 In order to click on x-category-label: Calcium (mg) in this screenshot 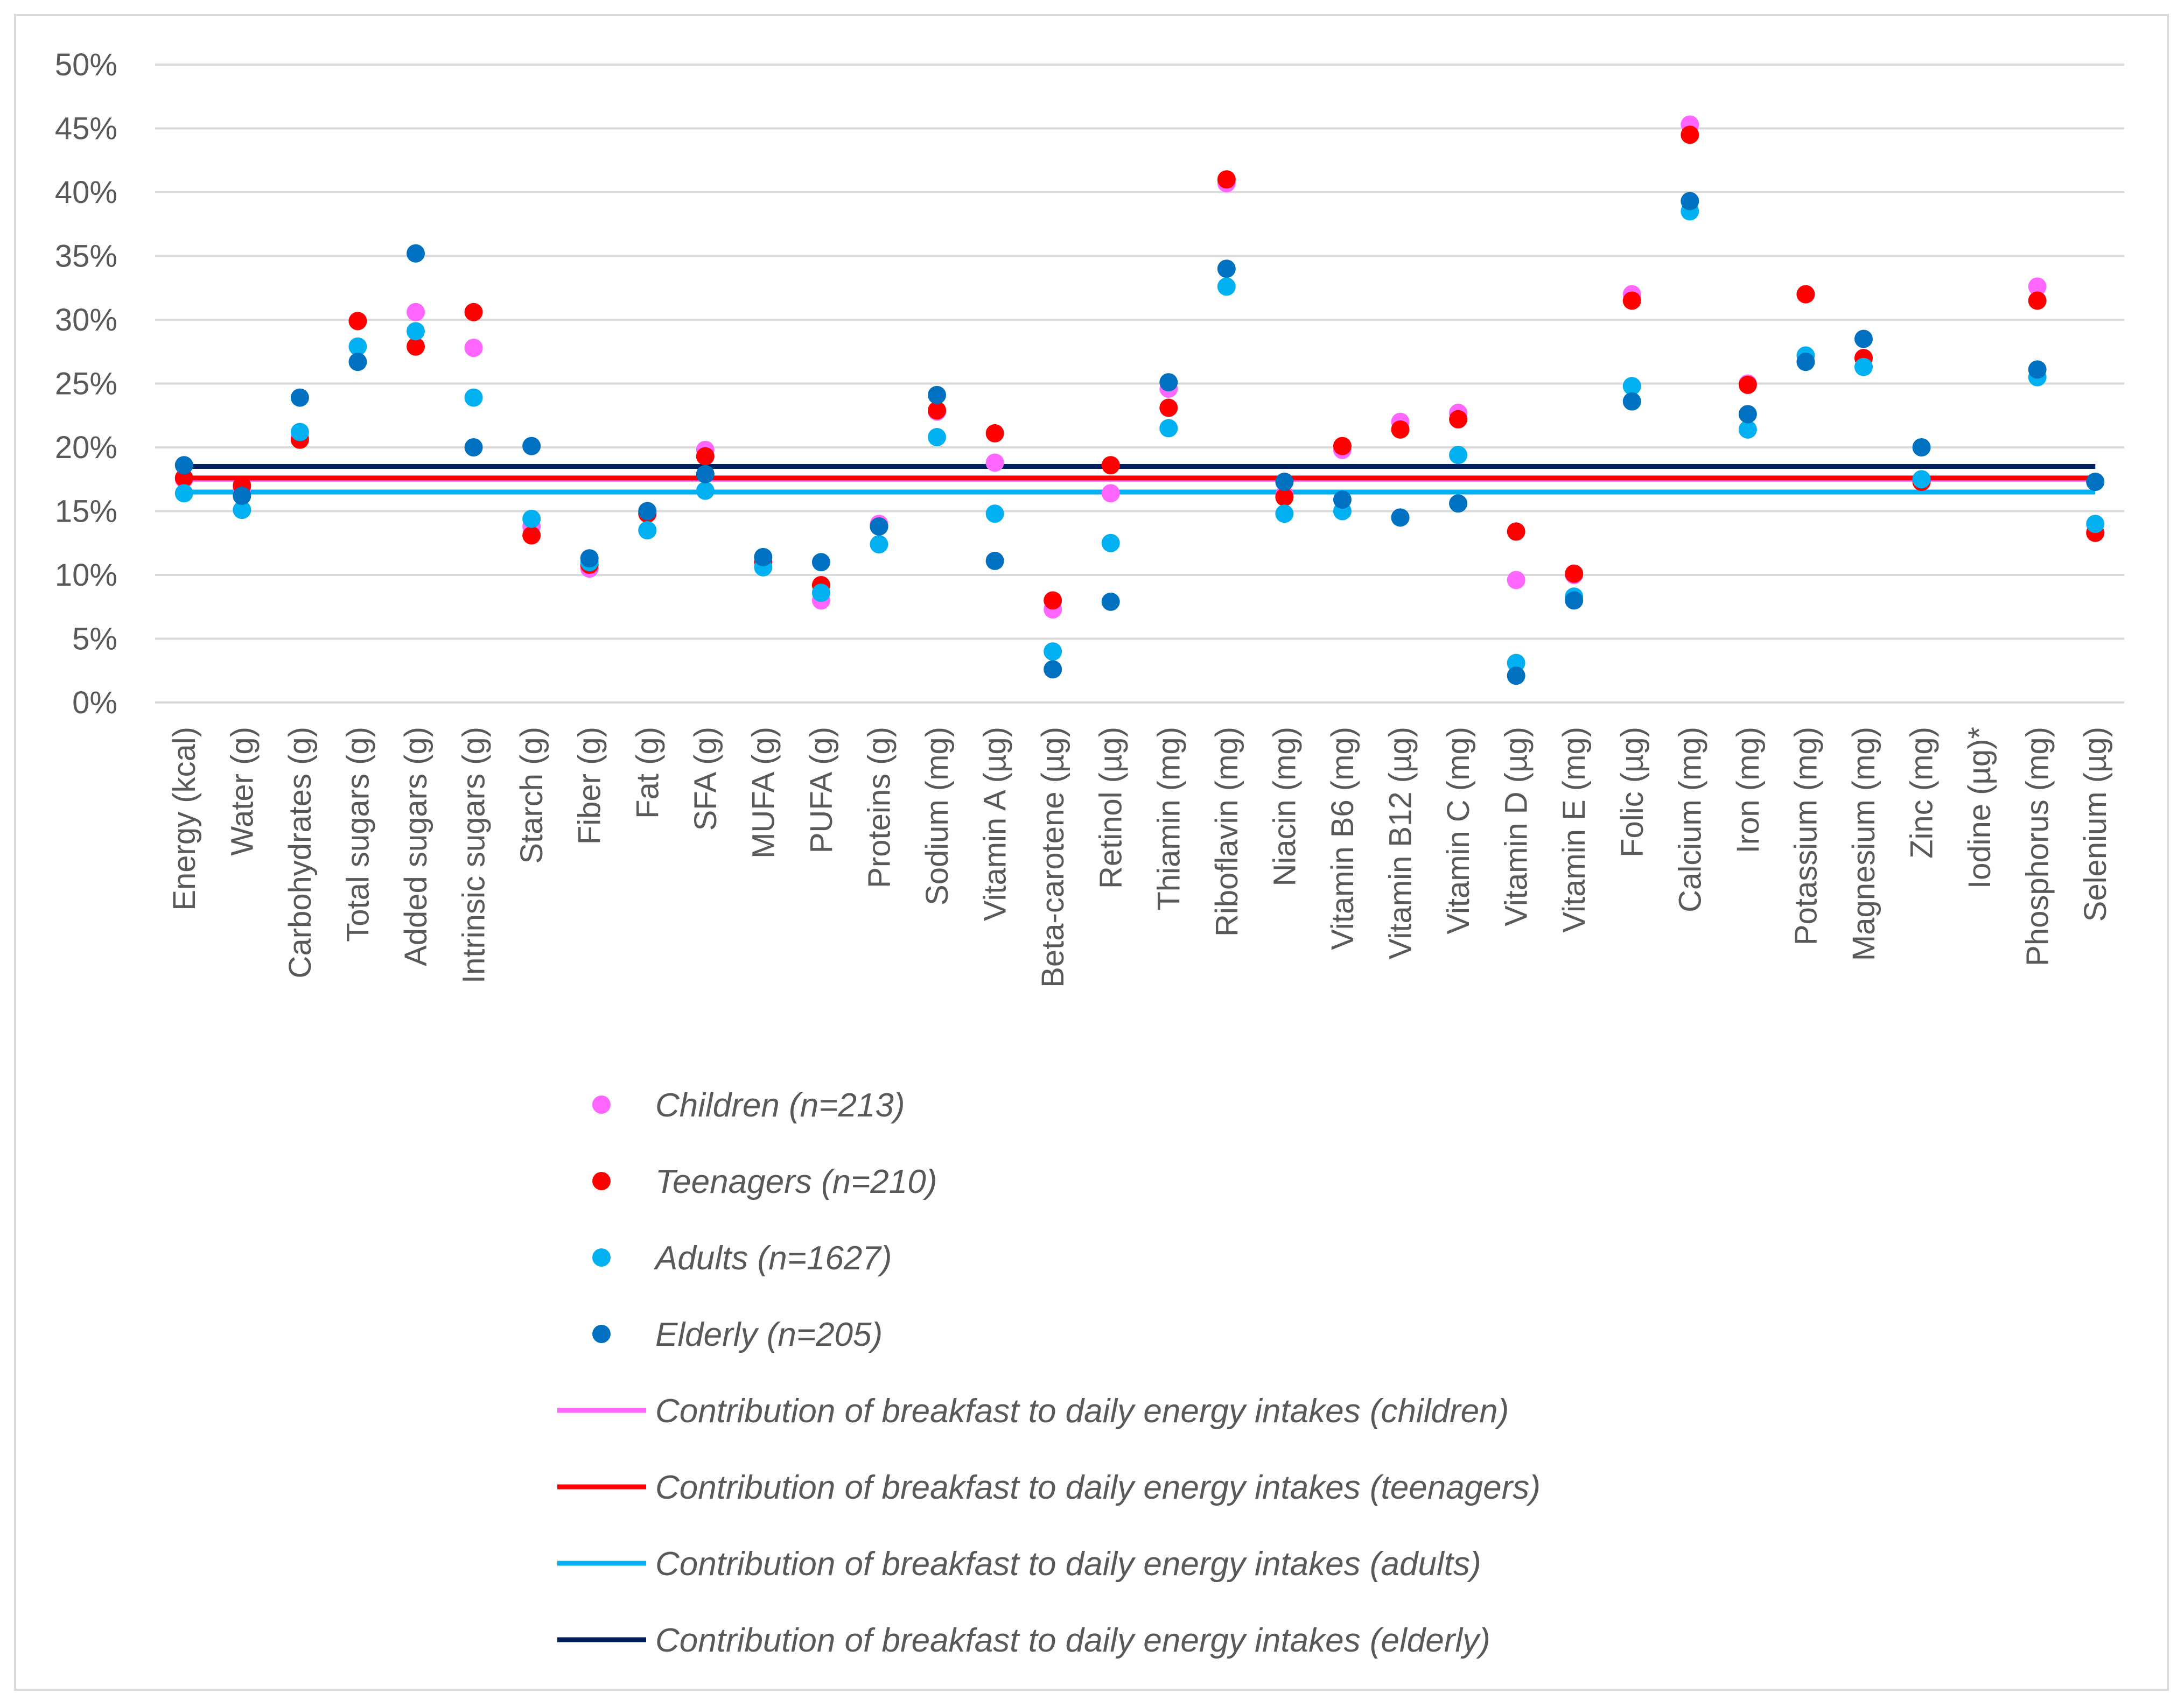, I will do `click(1689, 820)`.